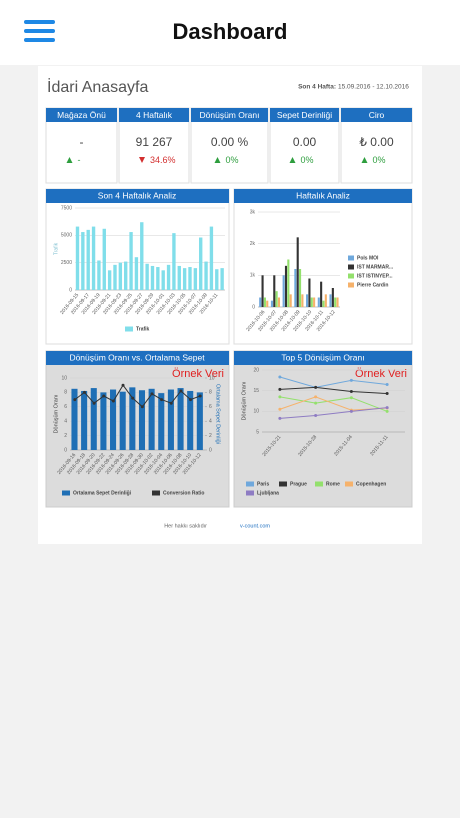 Image resolution: width=460 pixels, height=818 pixels. What do you see at coordinates (218, 414) in the screenshot?
I see `y2-axis-label: Ortalama Sepet Derinliği` at bounding box center [218, 414].